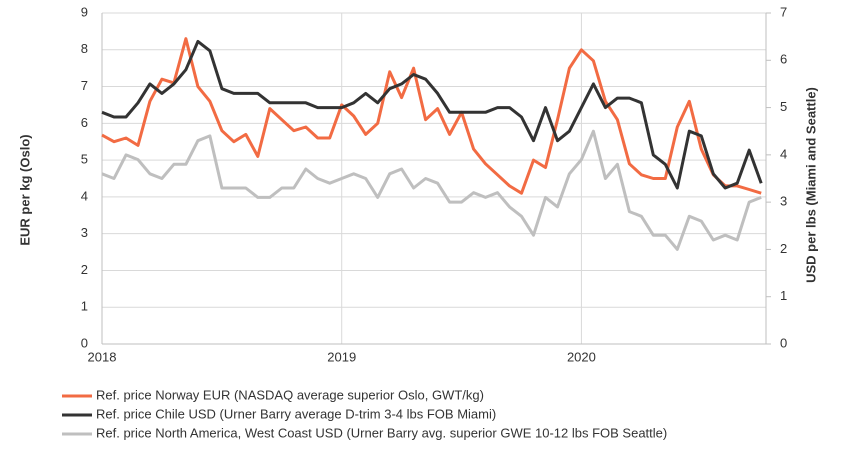  I want to click on x-tick-label: 2020, so click(581, 356).